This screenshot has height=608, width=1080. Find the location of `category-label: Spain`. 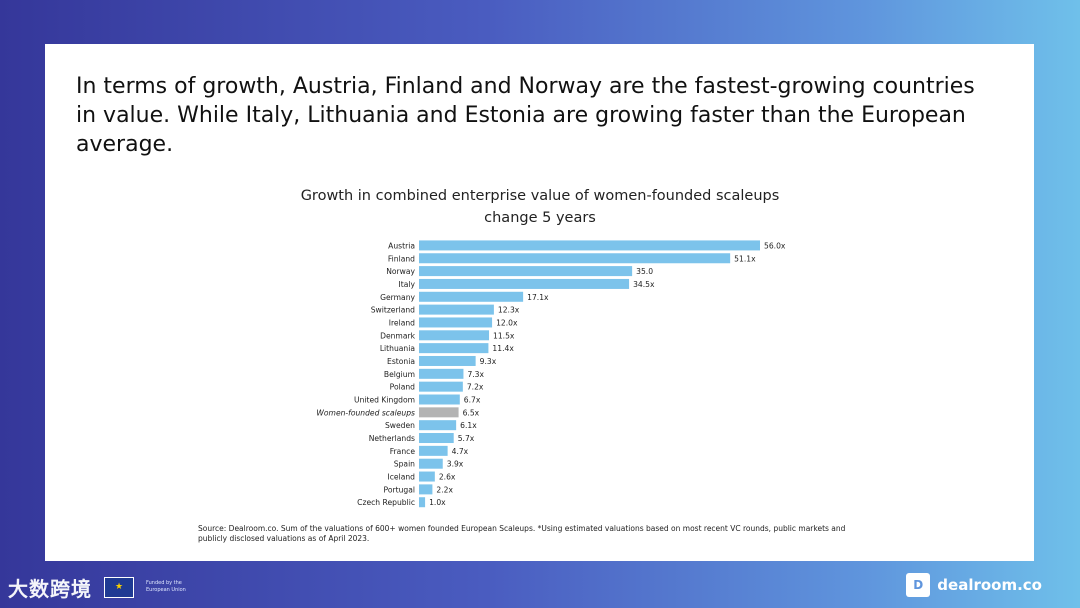

category-label: Spain is located at coordinates (404, 464).